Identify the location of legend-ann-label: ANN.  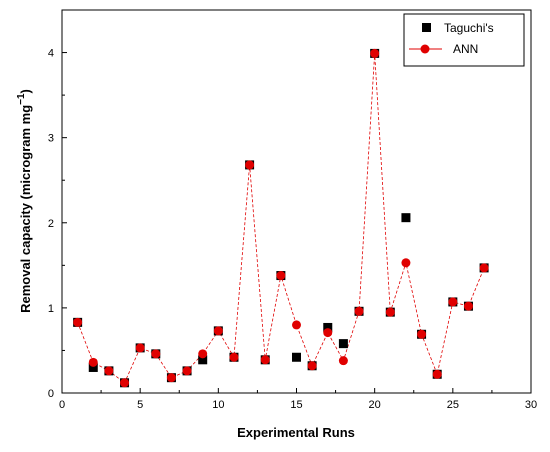
(465, 49).